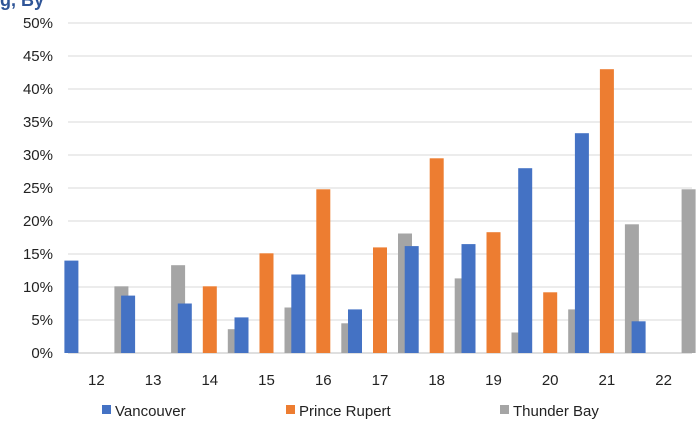 The image size is (697, 421). Describe the element at coordinates (38, 221) in the screenshot. I see `y-tick-label: 20%` at that location.